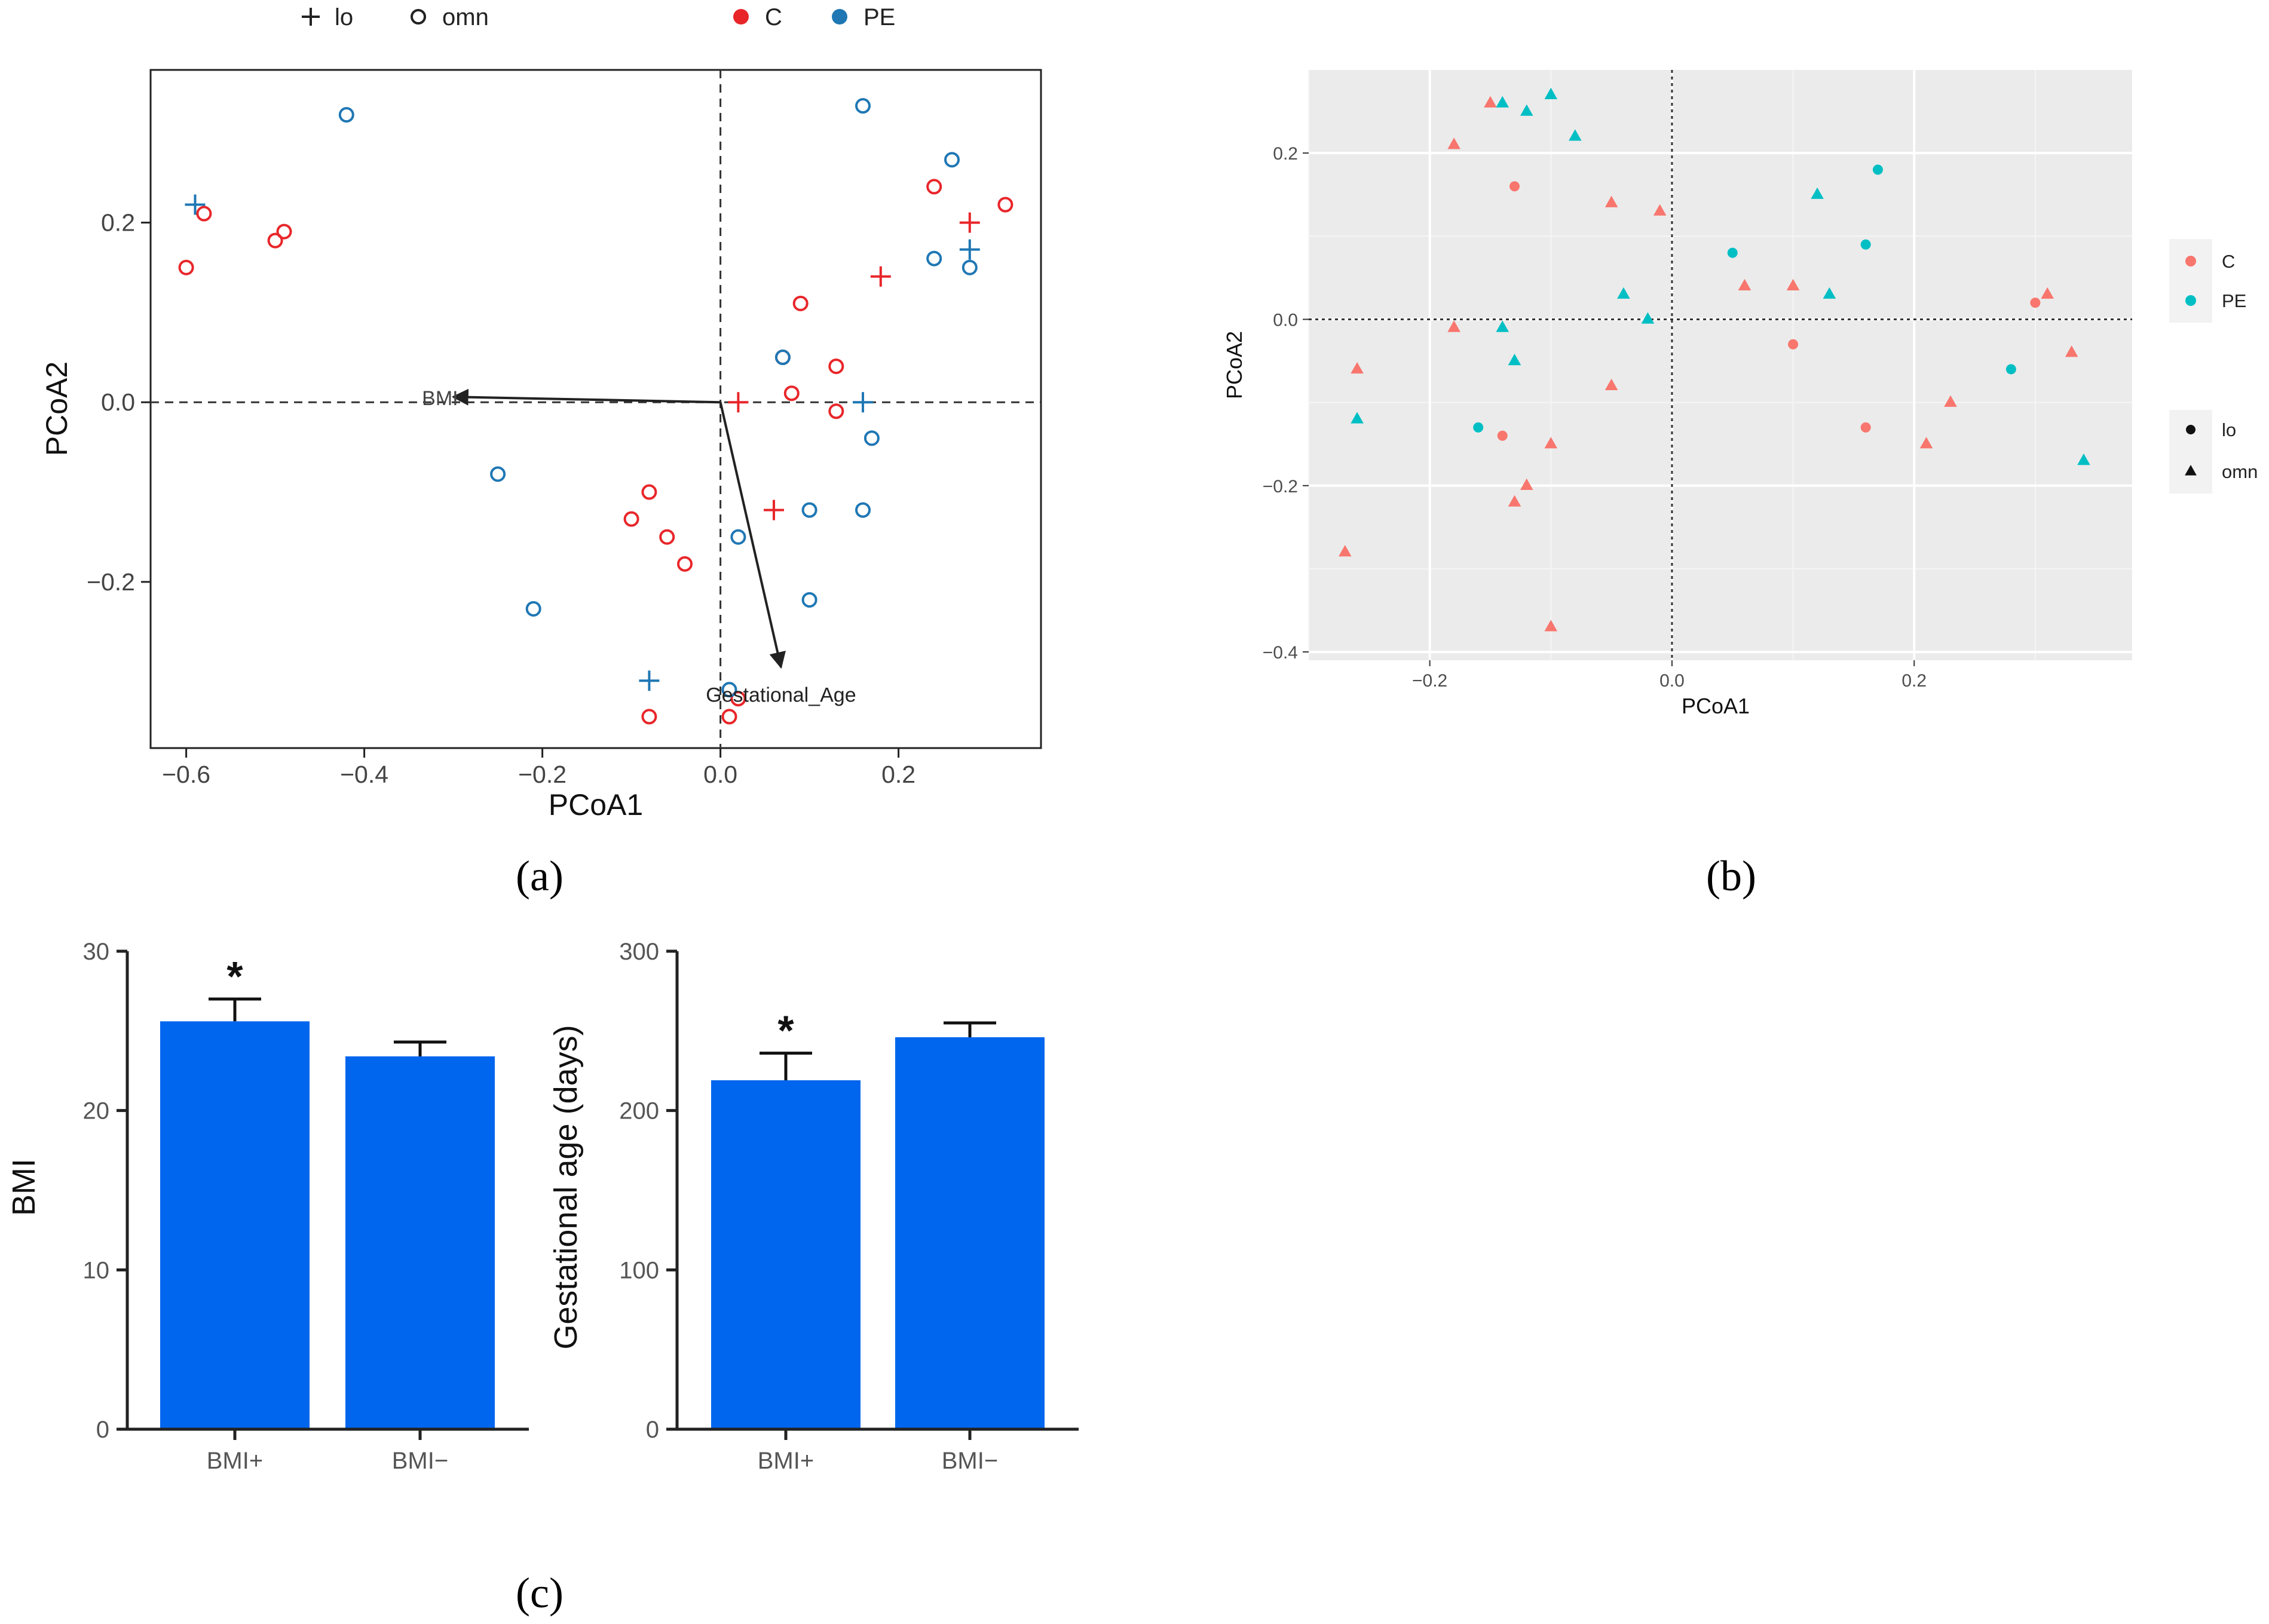 This screenshot has height=1624, width=2269. I want to click on panel-c-gestational-age-bars: *, so click(878, 1218).